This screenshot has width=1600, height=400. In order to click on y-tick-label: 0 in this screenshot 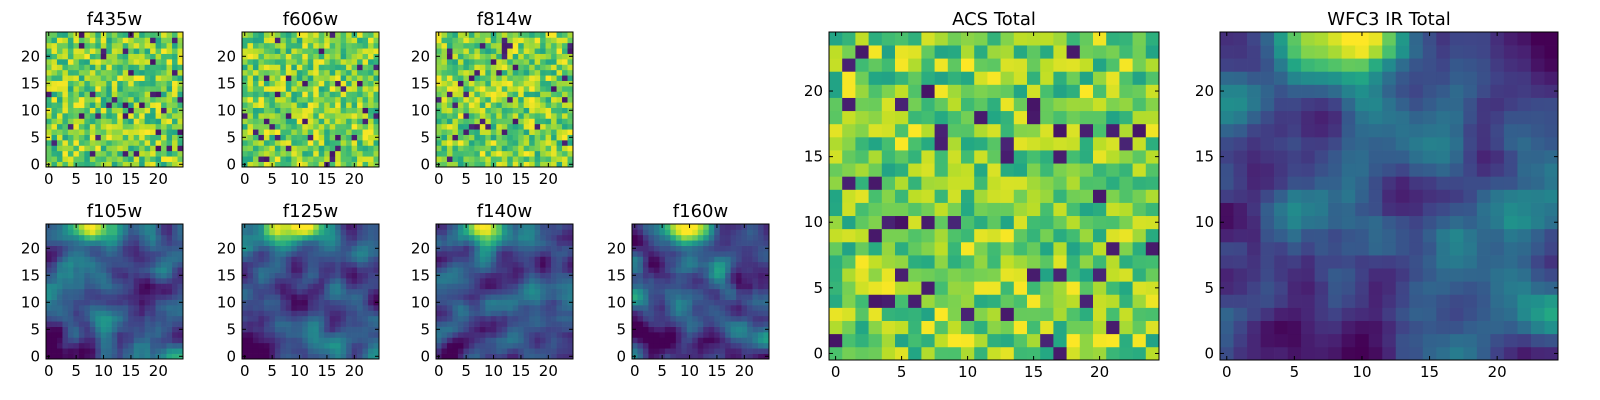, I will do `click(35, 356)`.